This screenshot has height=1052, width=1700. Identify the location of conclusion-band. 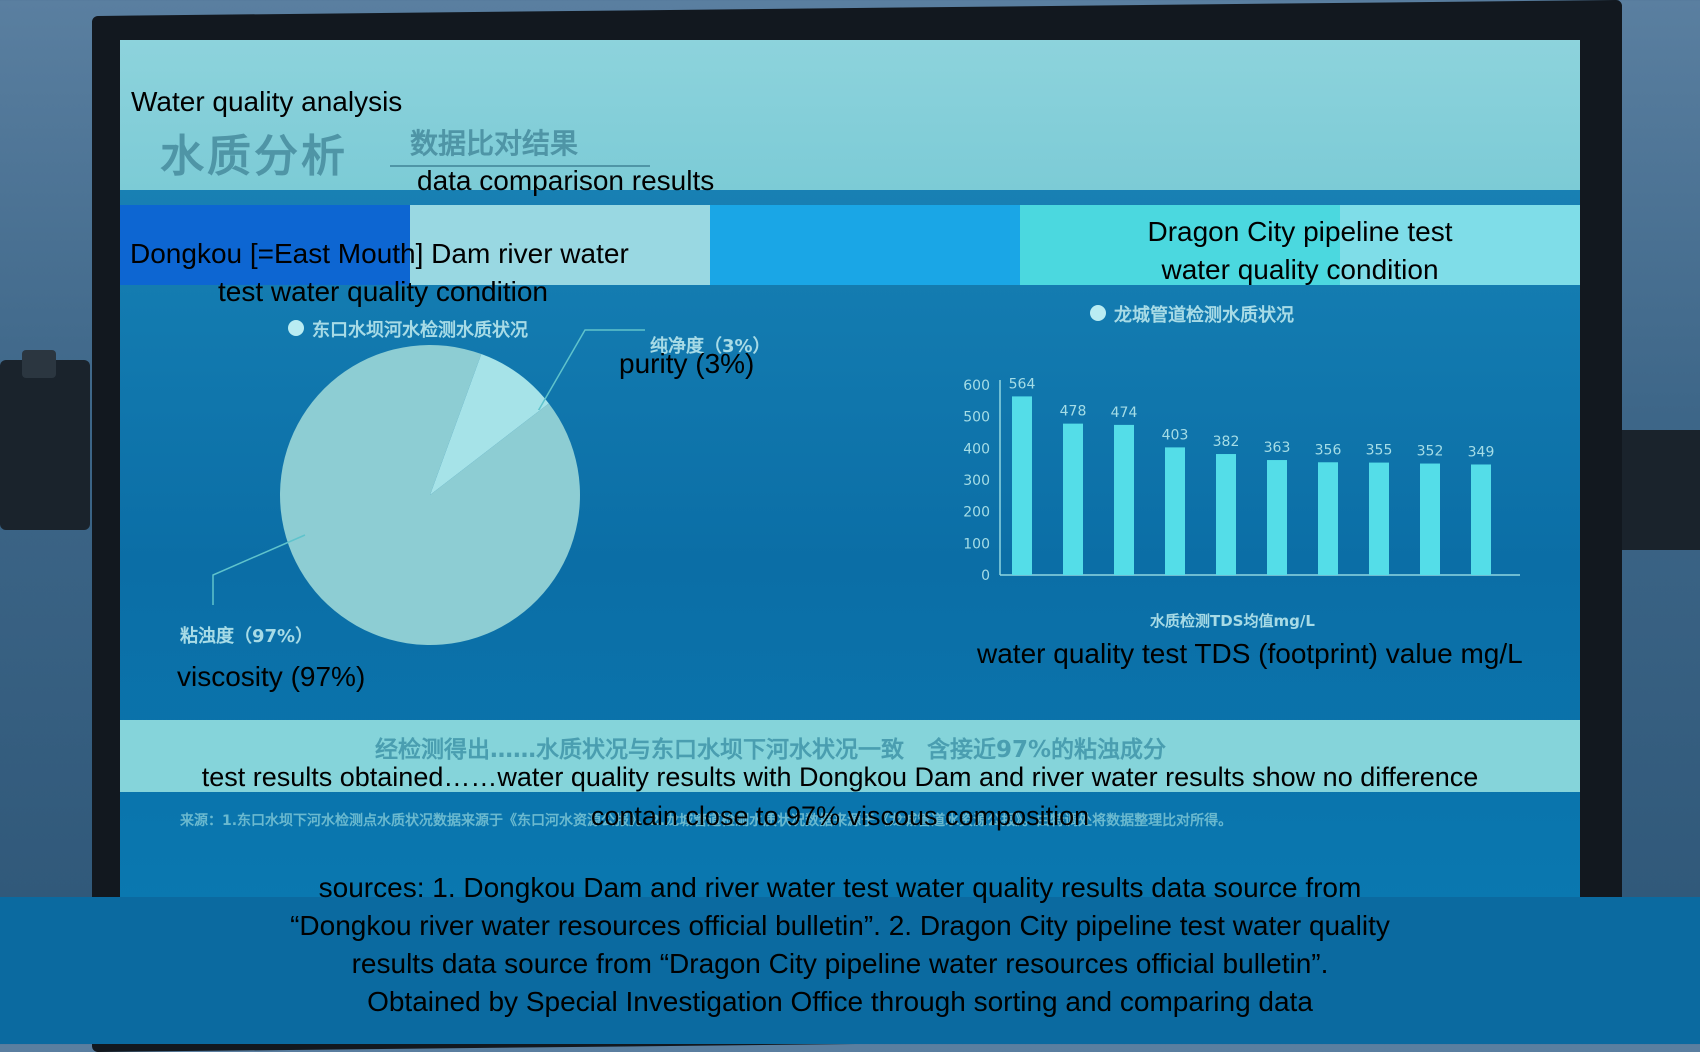
(850, 756).